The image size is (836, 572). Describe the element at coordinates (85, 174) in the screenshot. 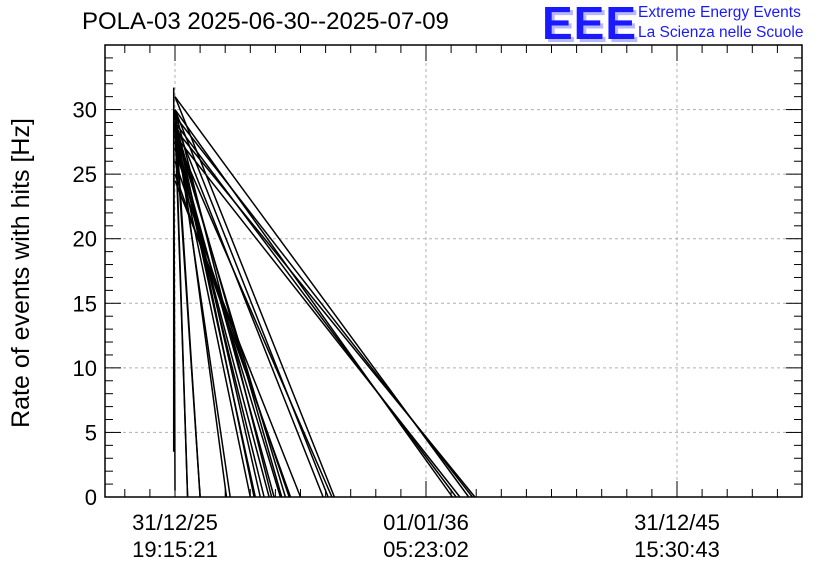

I see `y-tick-label: 25` at that location.